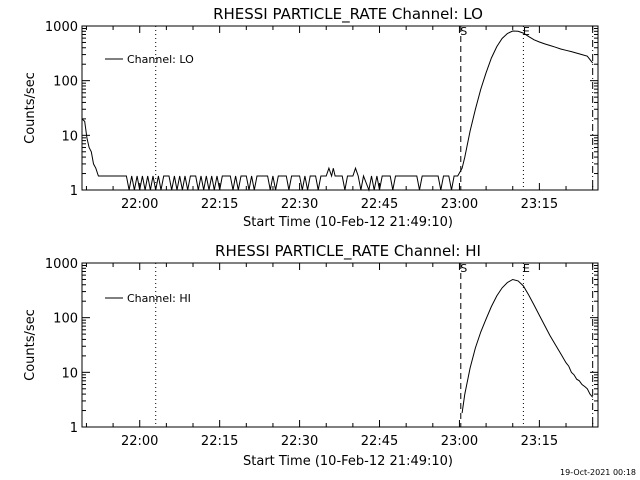 This screenshot has width=640, height=480. Describe the element at coordinates (69, 136) in the screenshot. I see `lo-y-tick-label: 10` at that location.